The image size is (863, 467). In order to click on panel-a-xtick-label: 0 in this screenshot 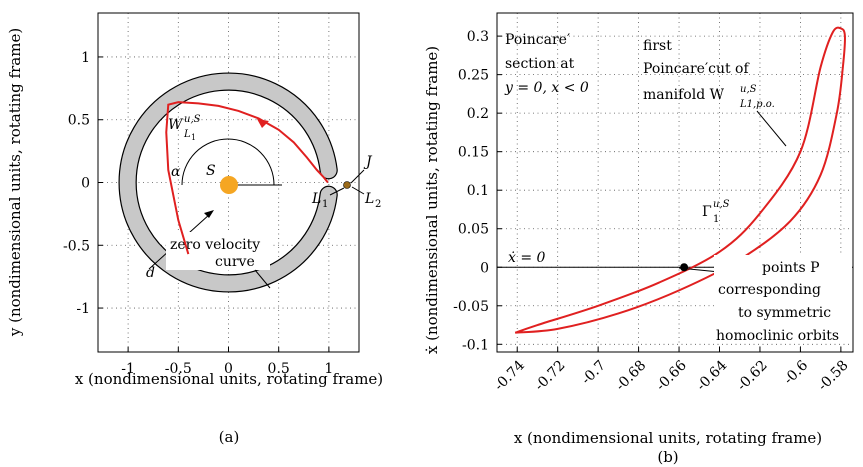, I will do `click(228, 369)`.